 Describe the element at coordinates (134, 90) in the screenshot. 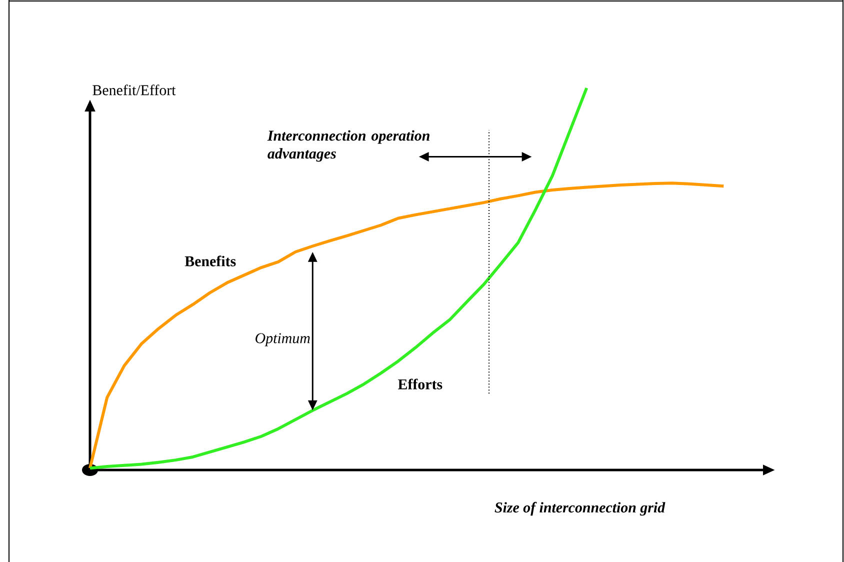

I see `y-axis-title: Benefit/Effort` at that location.